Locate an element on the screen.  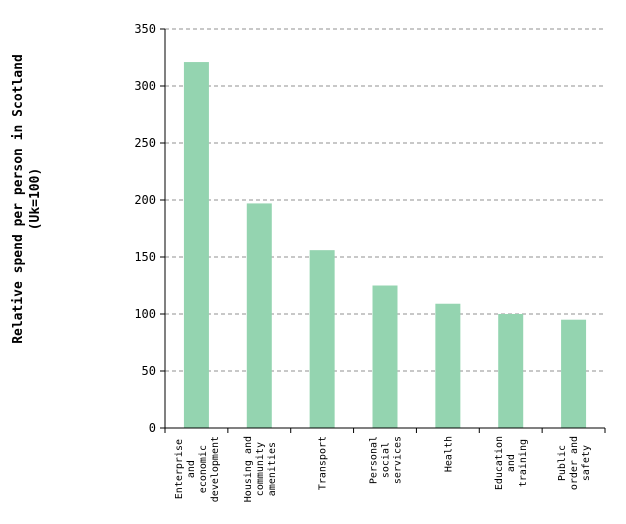
y-axis-label-line-1: Relative spend per person in Scotland is located at coordinates (18, 199).